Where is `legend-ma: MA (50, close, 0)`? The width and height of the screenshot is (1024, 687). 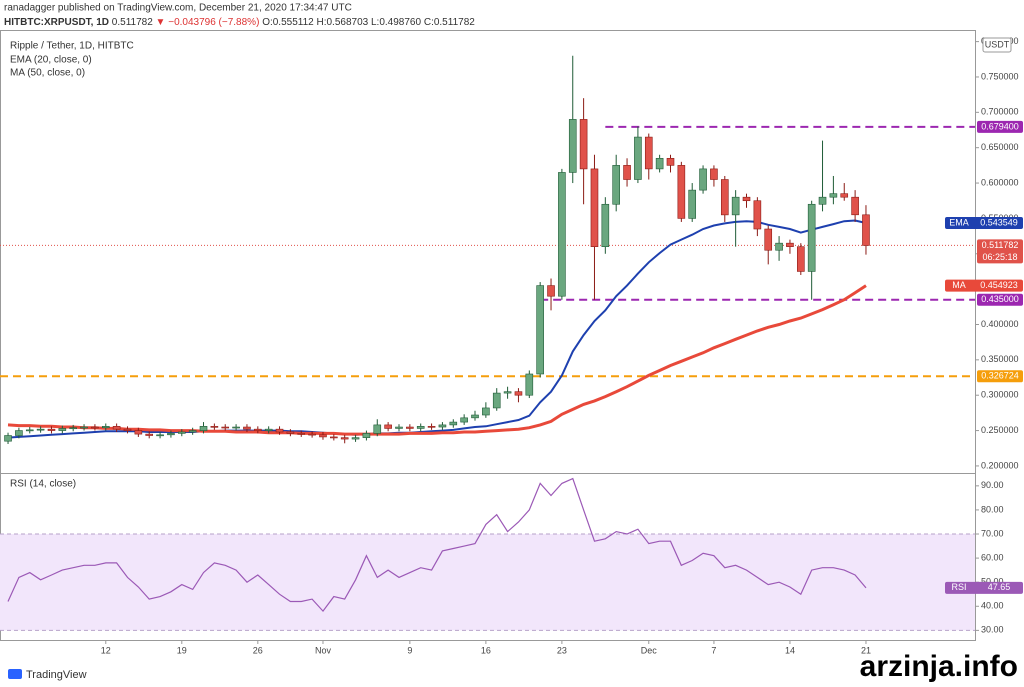
legend-ma: MA (50, close, 0) is located at coordinates (47, 73).